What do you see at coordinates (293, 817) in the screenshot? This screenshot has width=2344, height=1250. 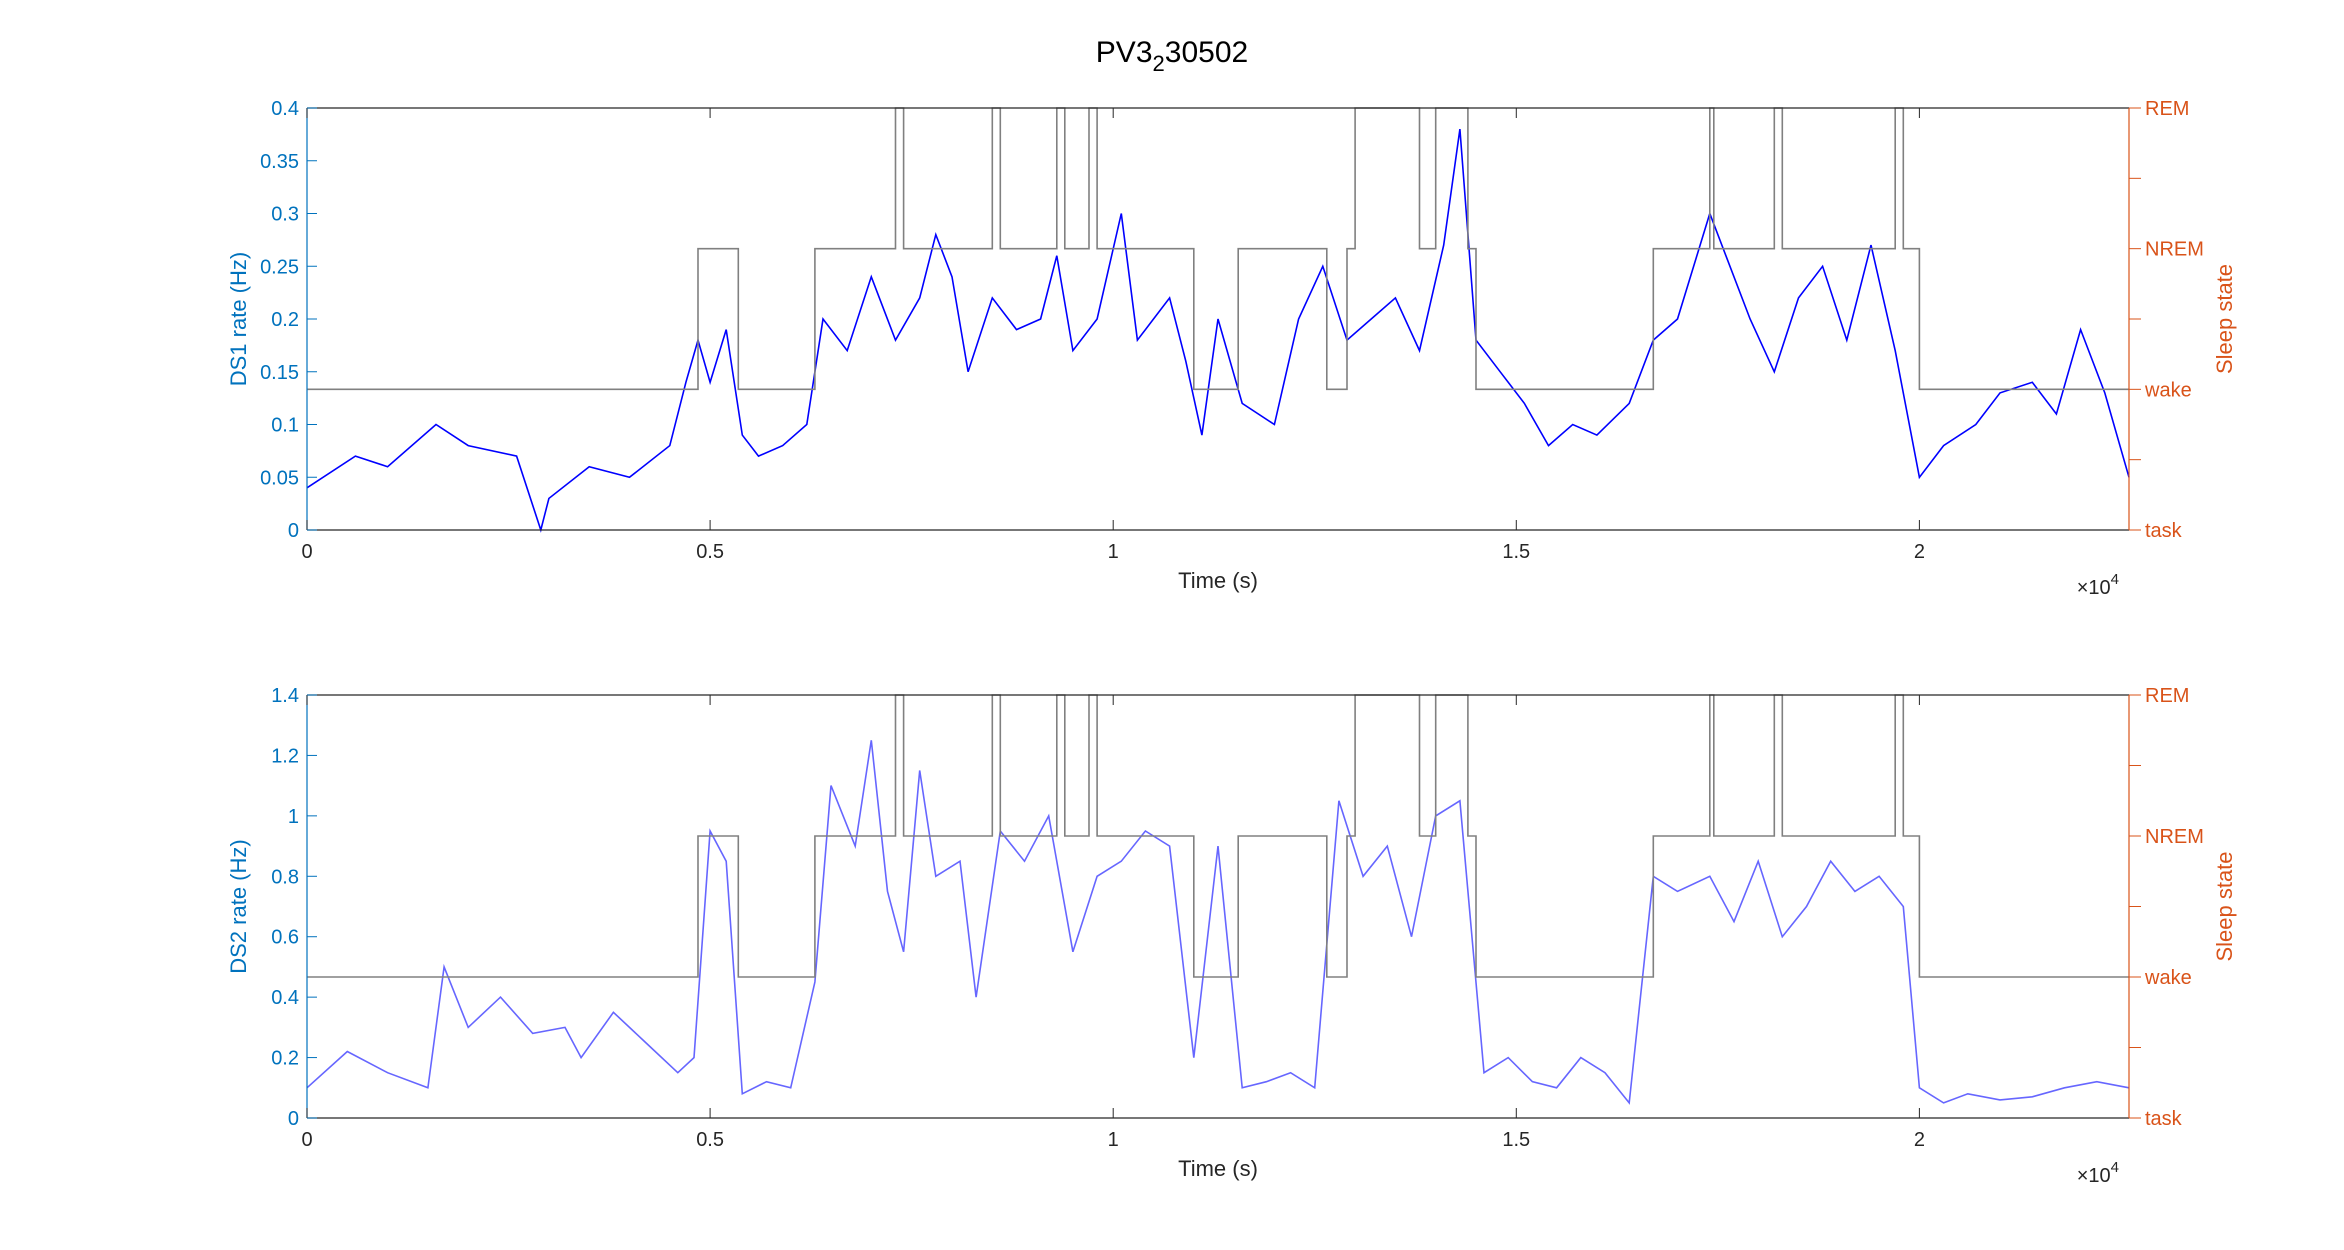 I see `y-tick-label: 1` at bounding box center [293, 817].